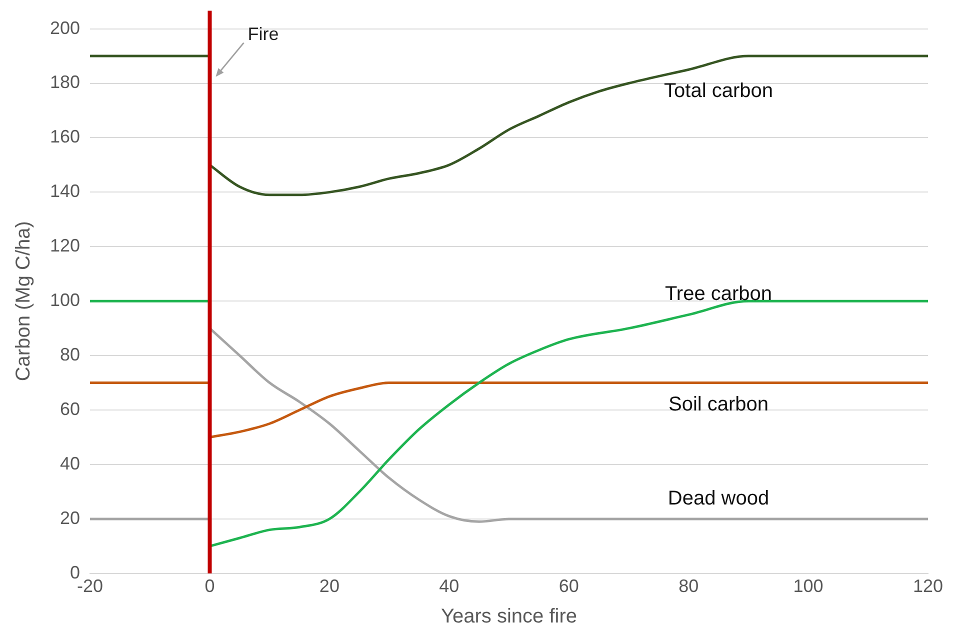  What do you see at coordinates (209, 586) in the screenshot?
I see `x-tick-label: 0` at bounding box center [209, 586].